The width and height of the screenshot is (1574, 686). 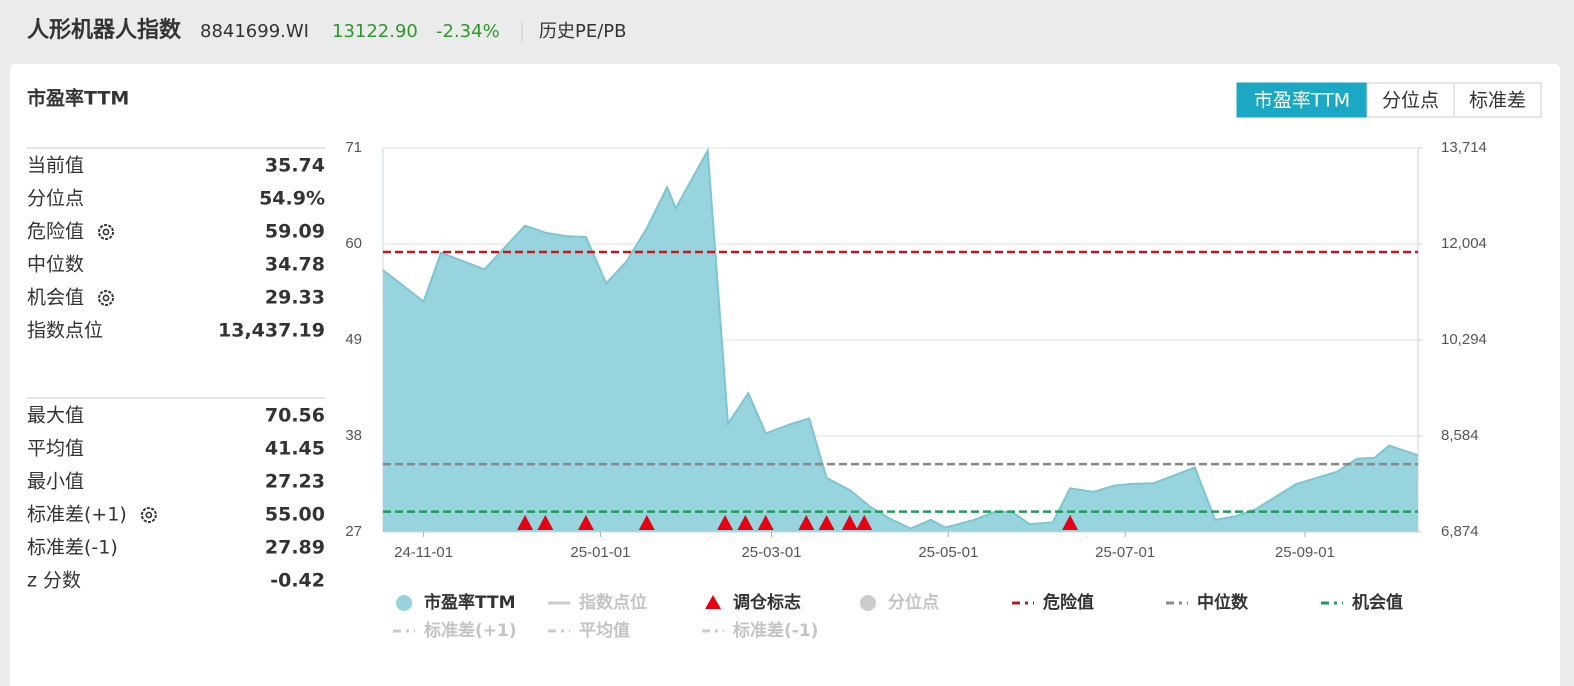 What do you see at coordinates (77, 515) in the screenshot?
I see `stat-name: 标准差(+1)` at bounding box center [77, 515].